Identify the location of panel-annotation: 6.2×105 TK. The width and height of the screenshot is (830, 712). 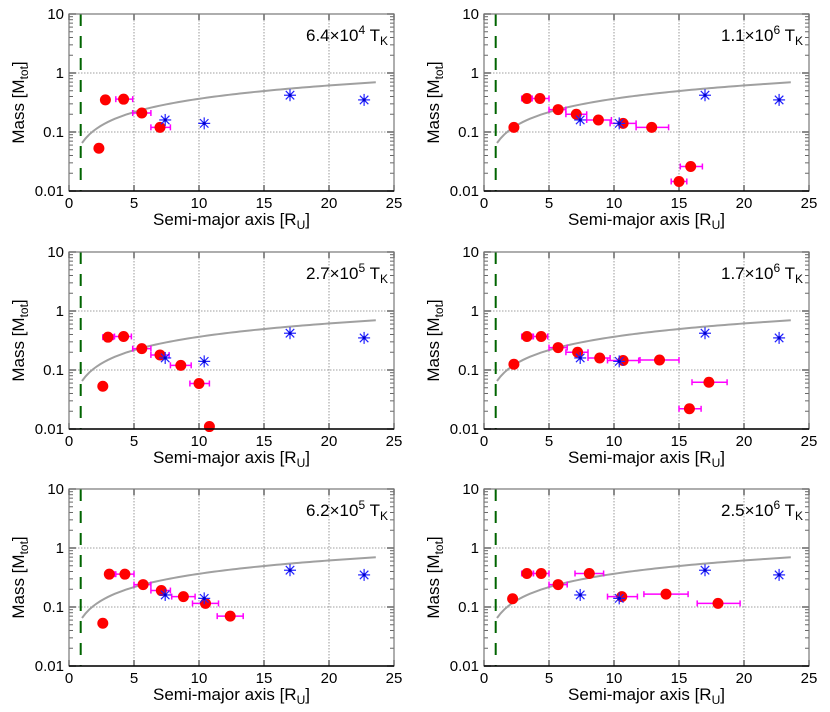
(347, 510).